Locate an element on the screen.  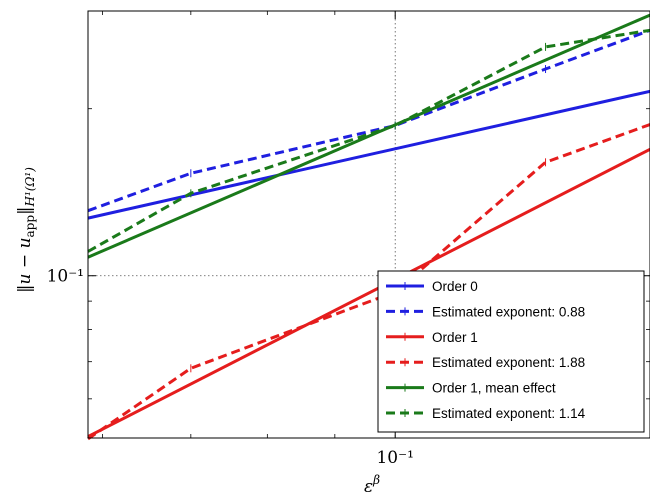
x-tick-label: 10⁻¹ is located at coordinates (394, 458).